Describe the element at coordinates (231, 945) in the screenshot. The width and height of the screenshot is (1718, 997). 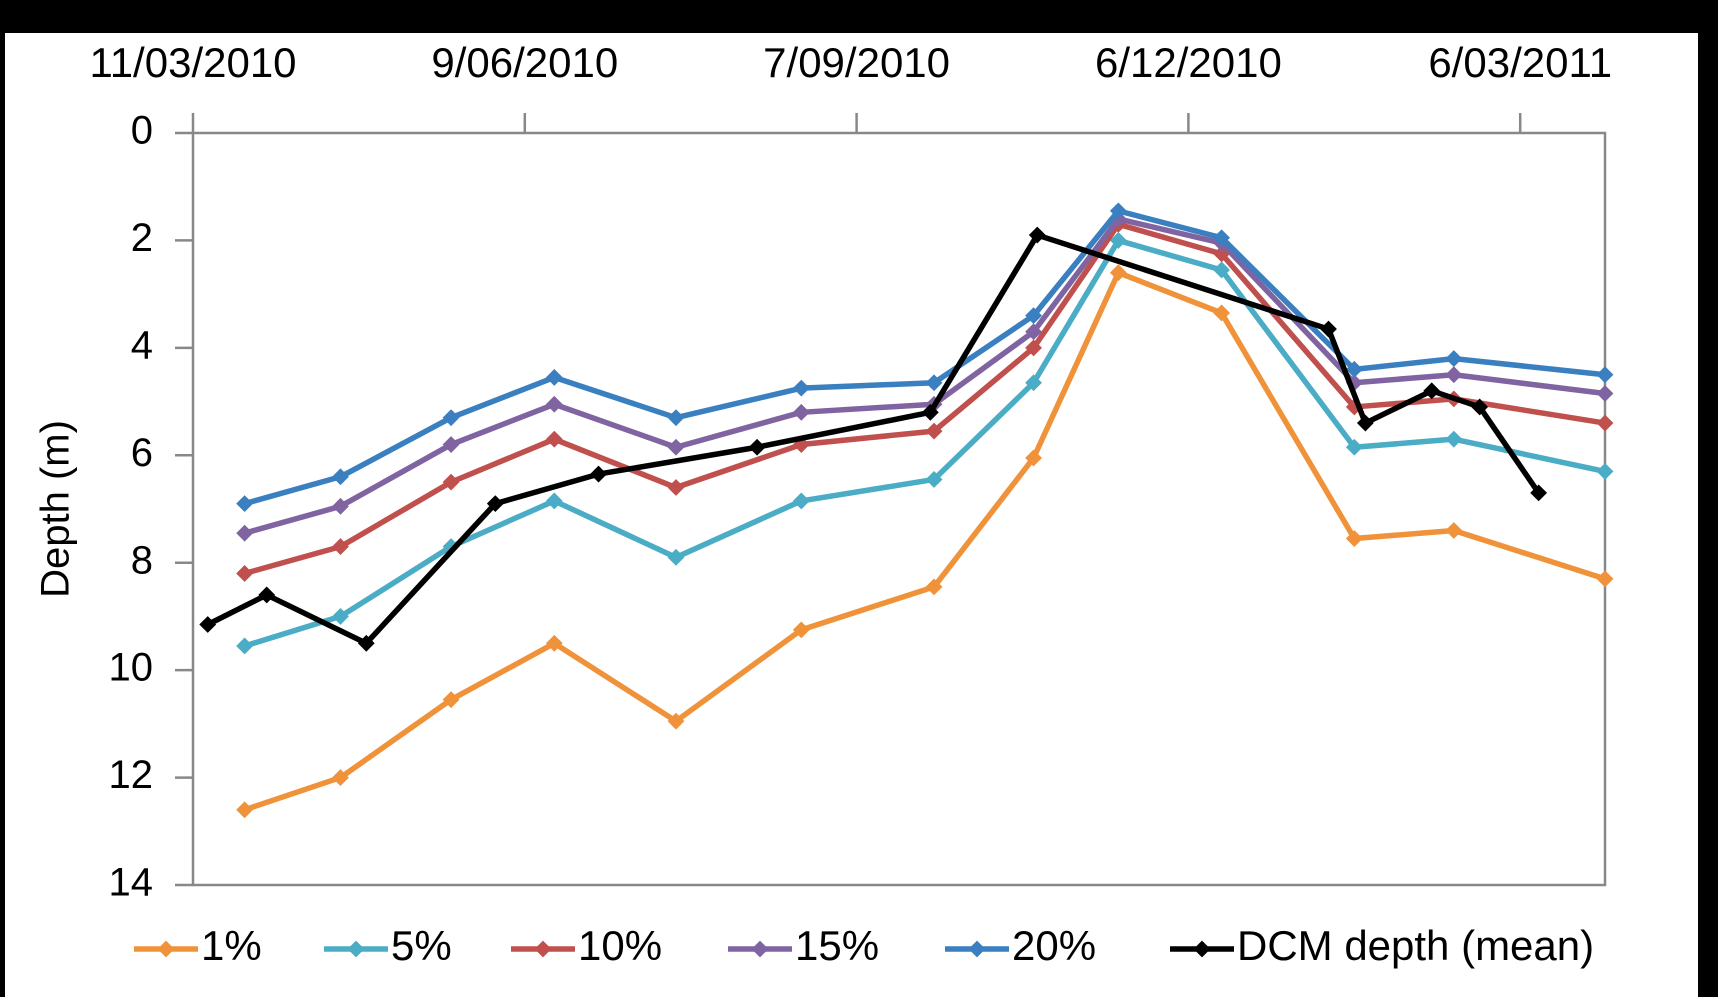
I see `legend-label: 1%` at that location.